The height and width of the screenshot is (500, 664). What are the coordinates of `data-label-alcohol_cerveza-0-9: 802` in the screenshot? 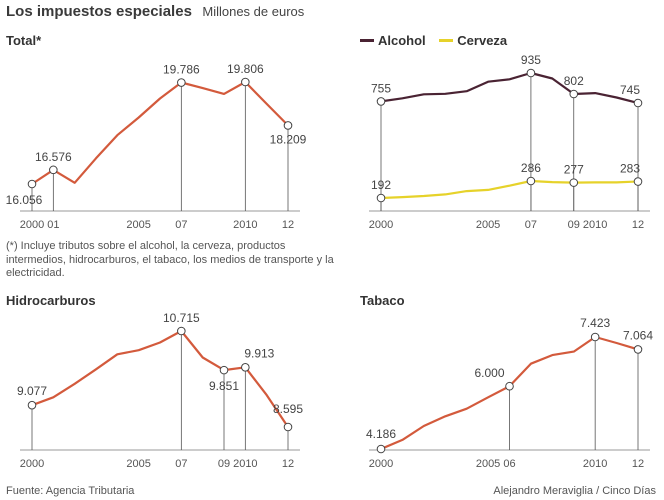 It's located at (574, 81).